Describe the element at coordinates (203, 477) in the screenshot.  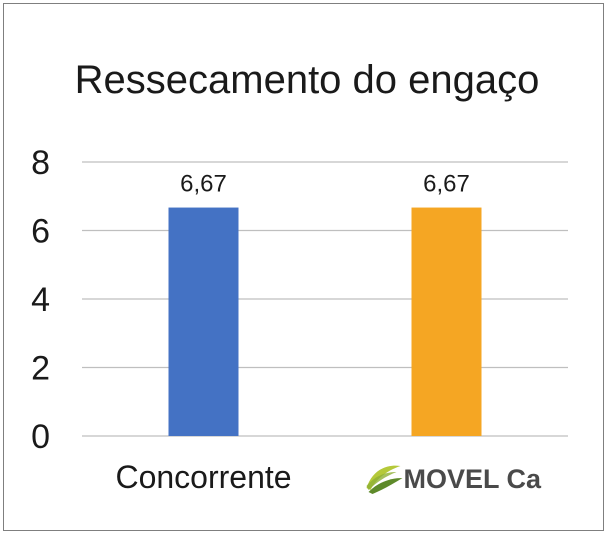
I see `category-label-0: Concorrente` at that location.